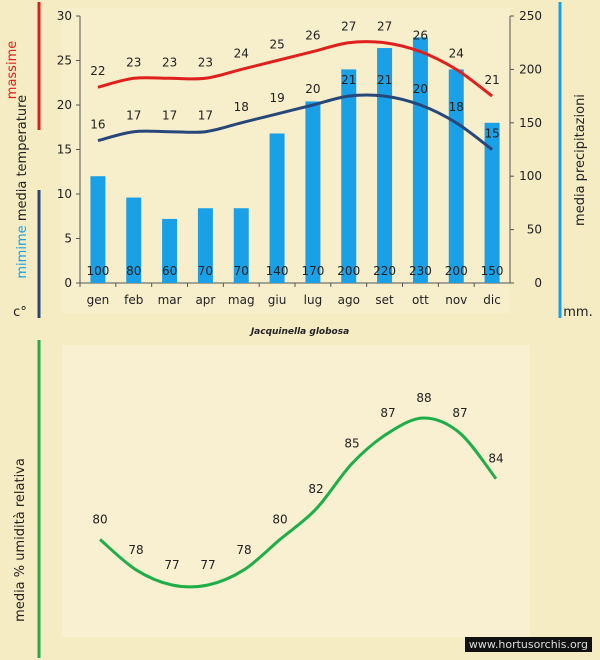 The image size is (600, 660). What do you see at coordinates (241, 300) in the screenshot?
I see `month-tick-label: mag` at bounding box center [241, 300].